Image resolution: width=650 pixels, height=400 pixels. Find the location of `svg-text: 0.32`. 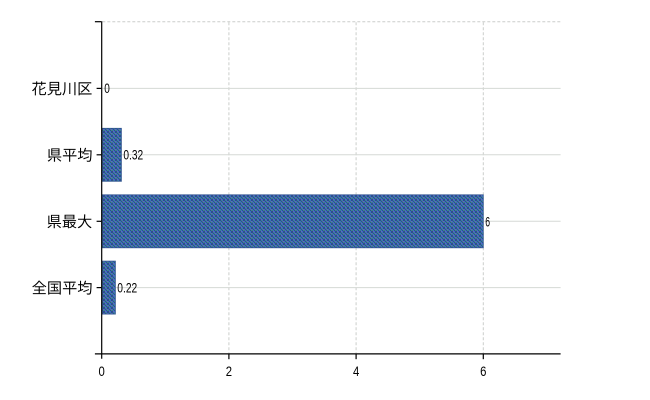

svg-text: 0.32 is located at coordinates (133, 155).